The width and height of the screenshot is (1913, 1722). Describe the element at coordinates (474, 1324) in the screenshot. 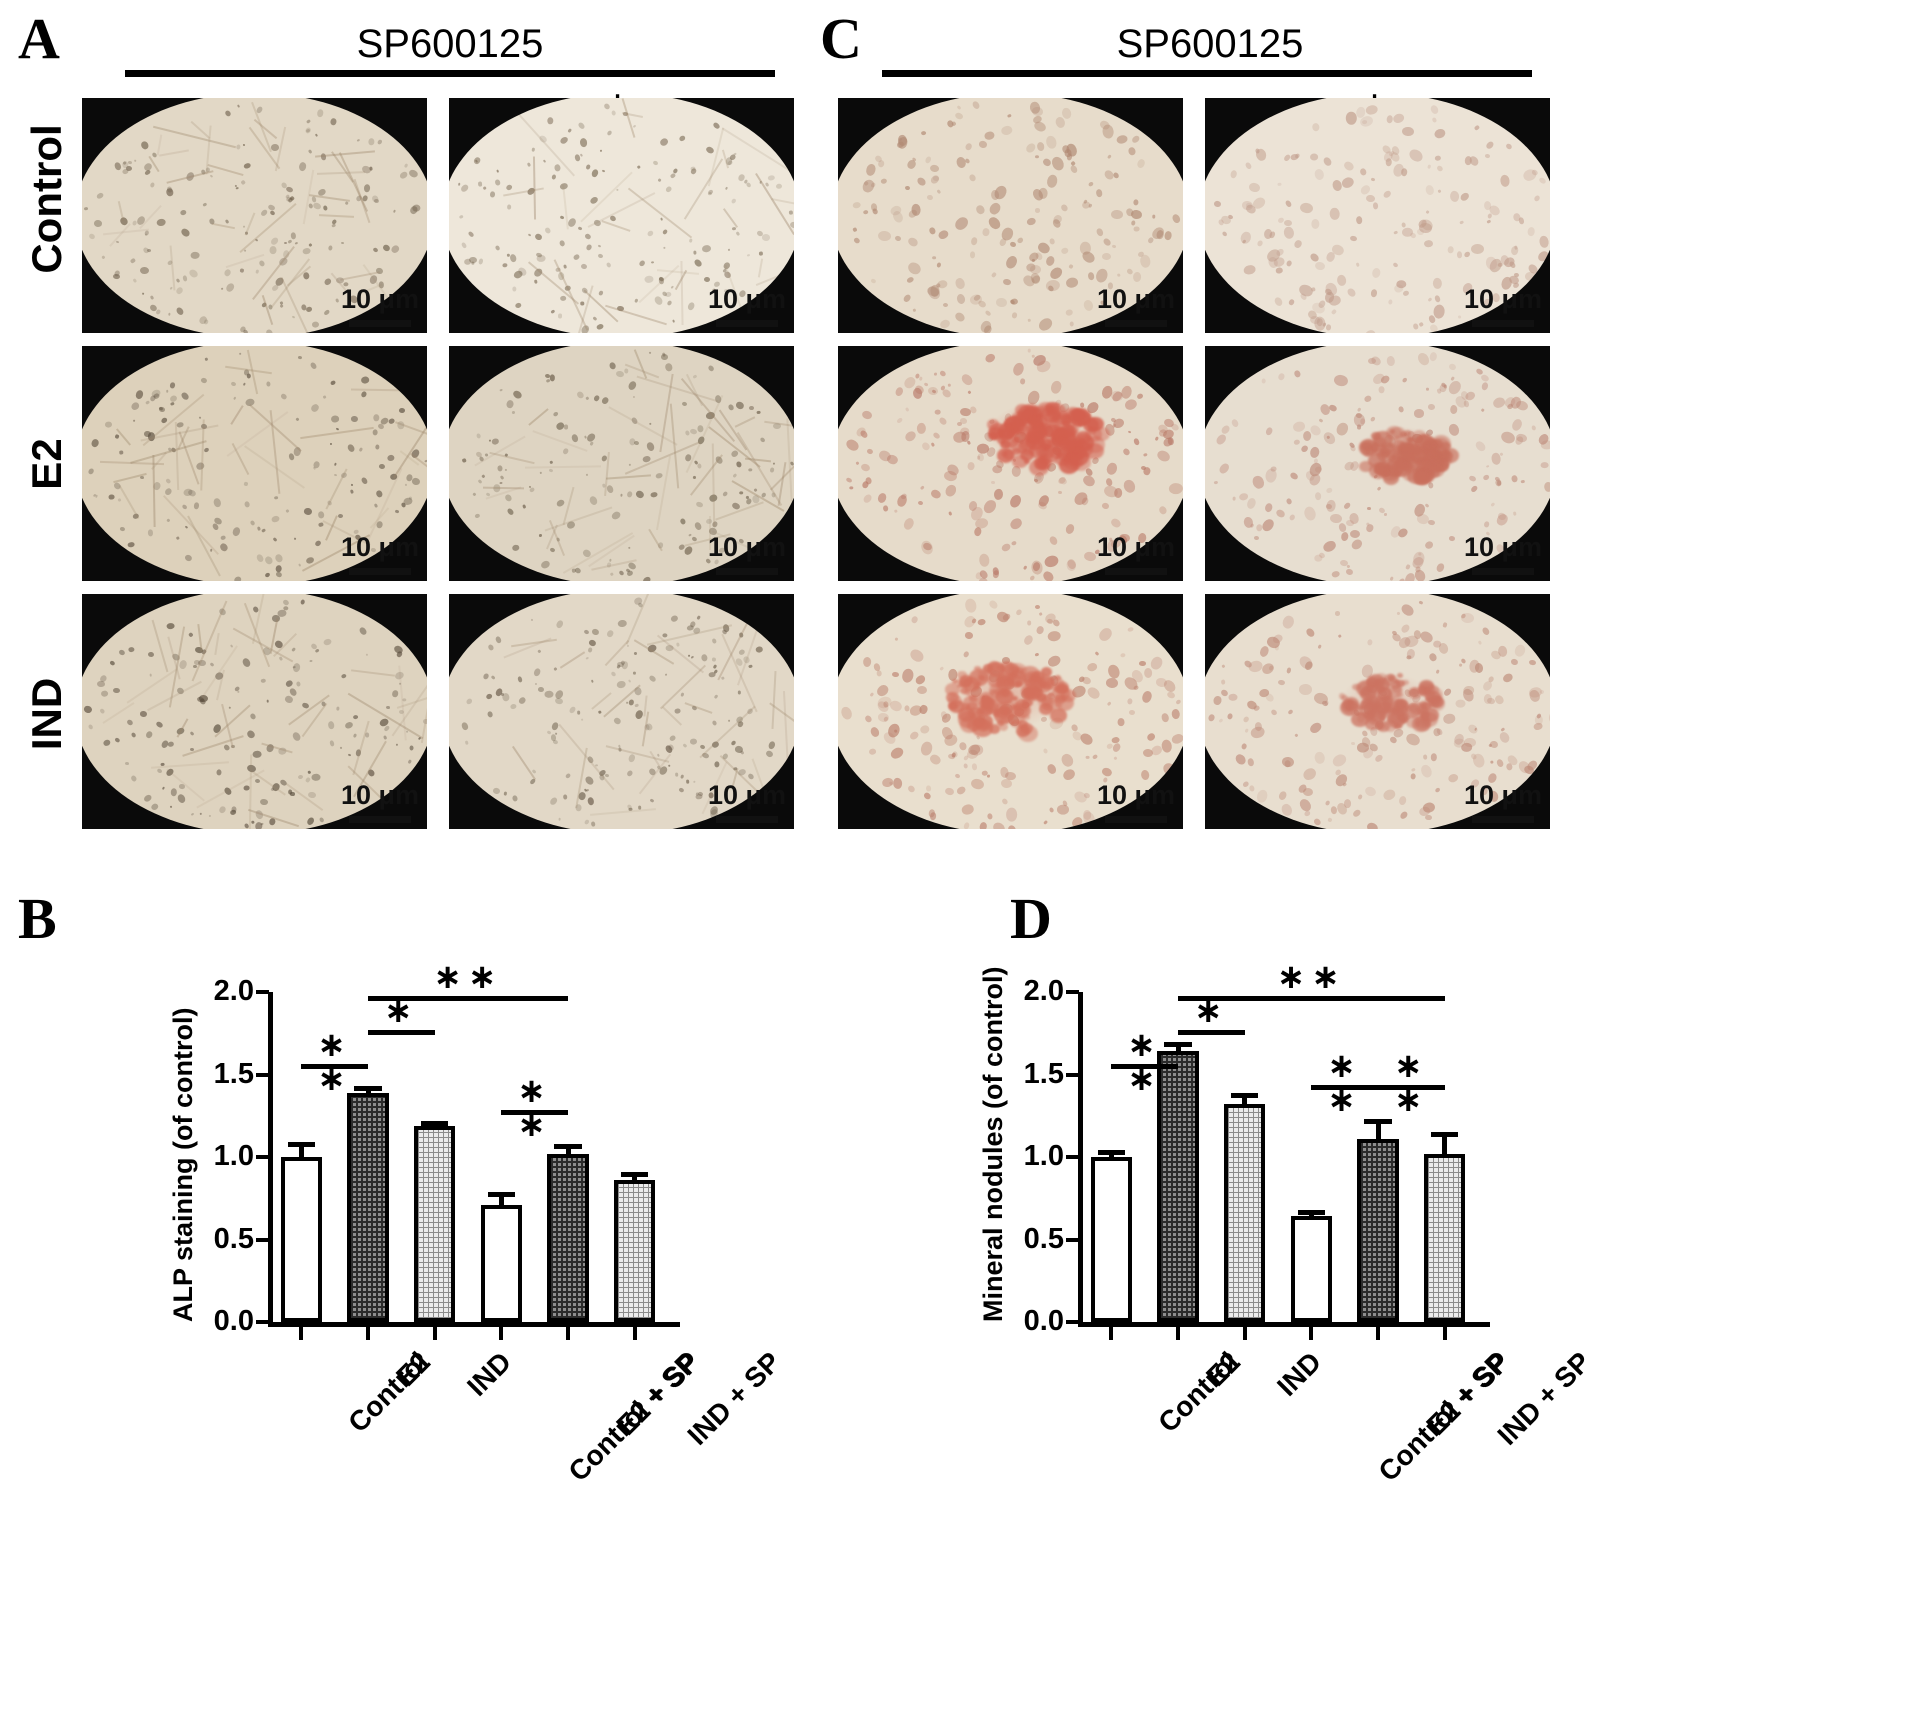

I see `x-axis` at that location.